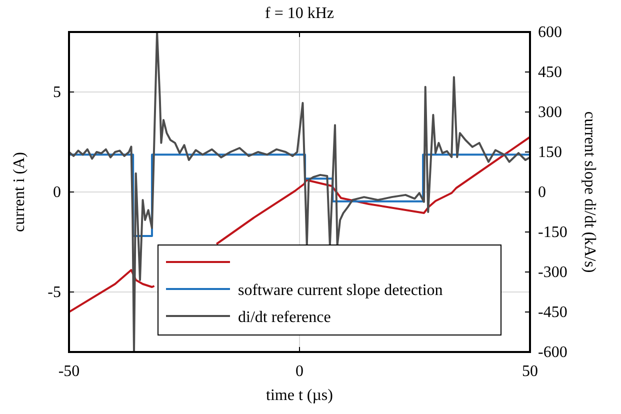 This screenshot has height=414, width=621. Describe the element at coordinates (57, 192) in the screenshot. I see `y-tick-label: 0` at that location.